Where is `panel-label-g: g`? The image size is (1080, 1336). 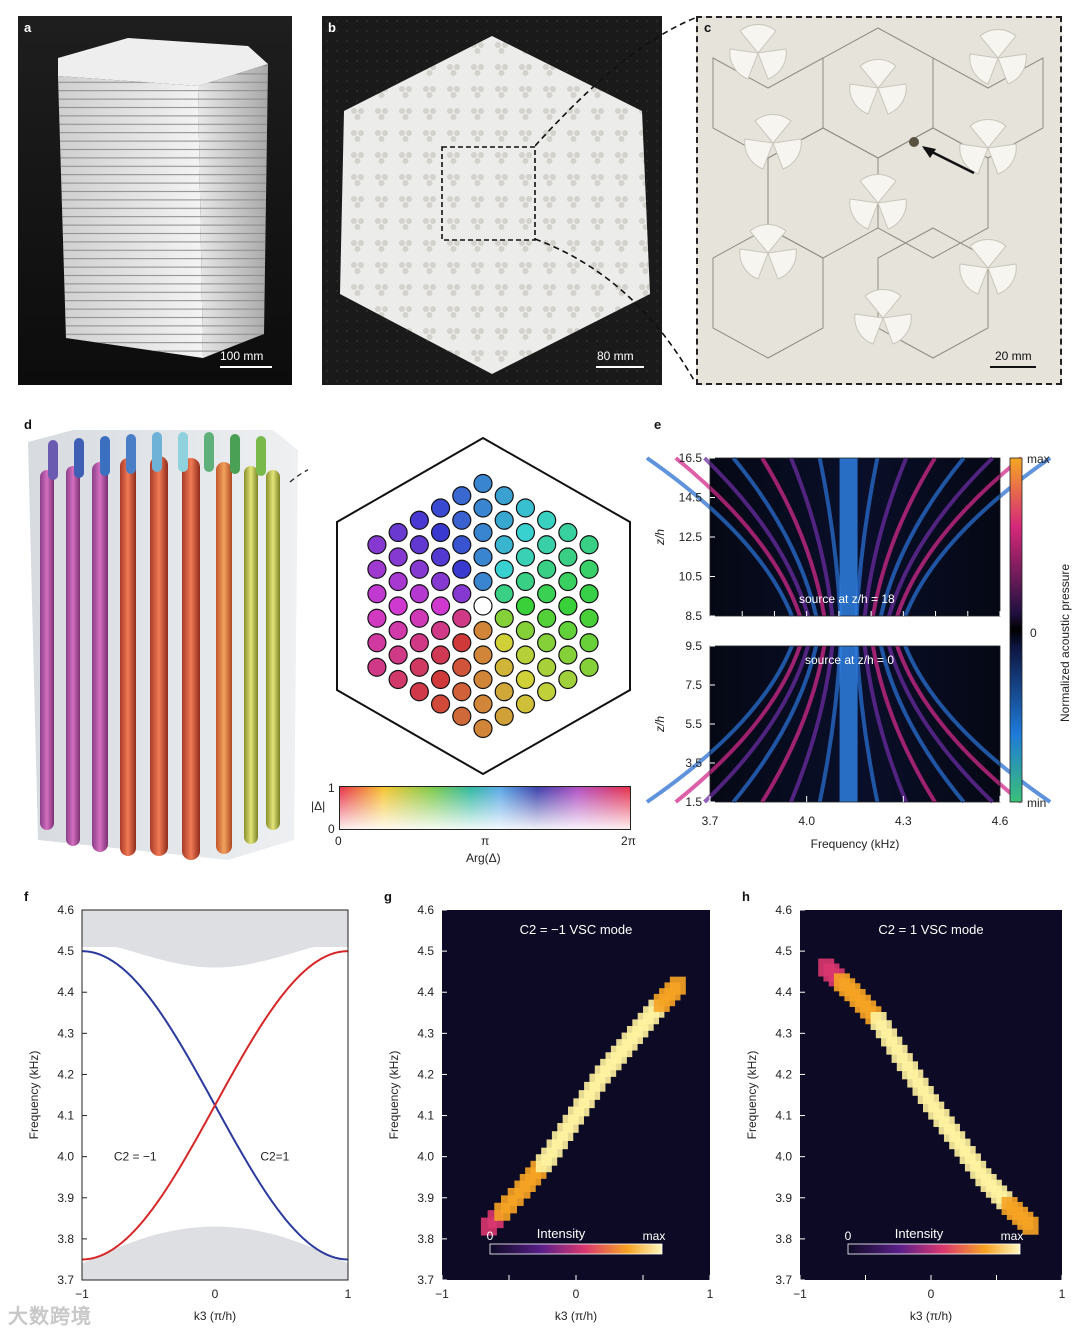 panel-label-g: g is located at coordinates (388, 896).